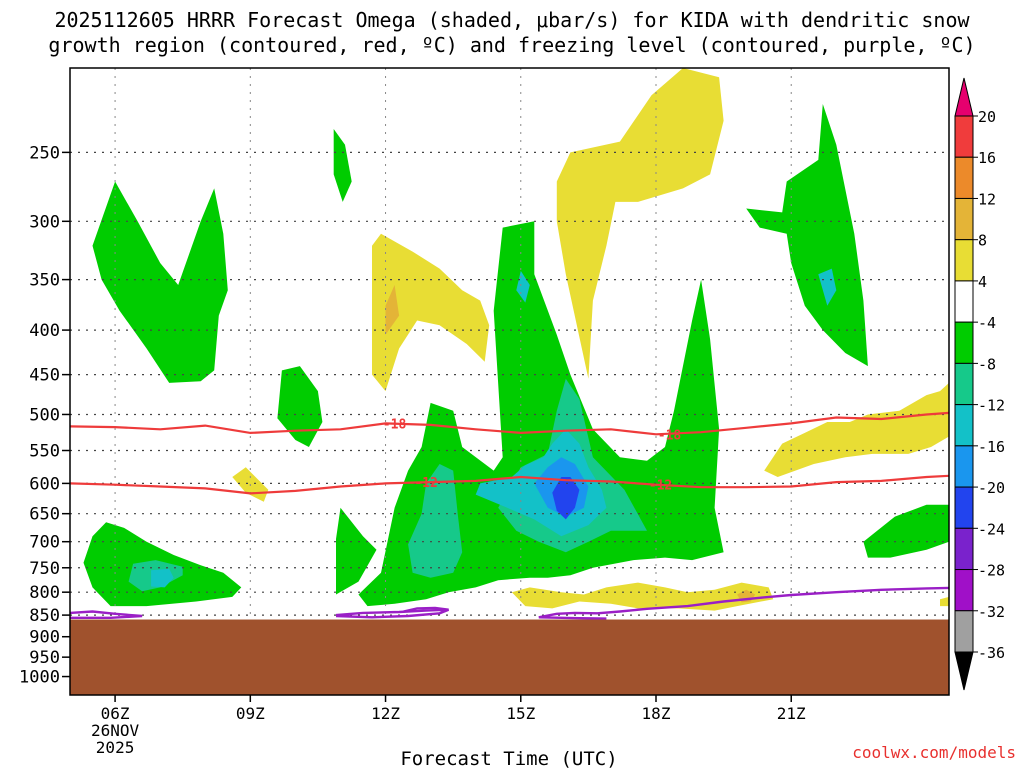 The width and height of the screenshot is (1024, 768). Describe the element at coordinates (342, 165) in the screenshot. I see `omega-region-2-level--4` at that location.